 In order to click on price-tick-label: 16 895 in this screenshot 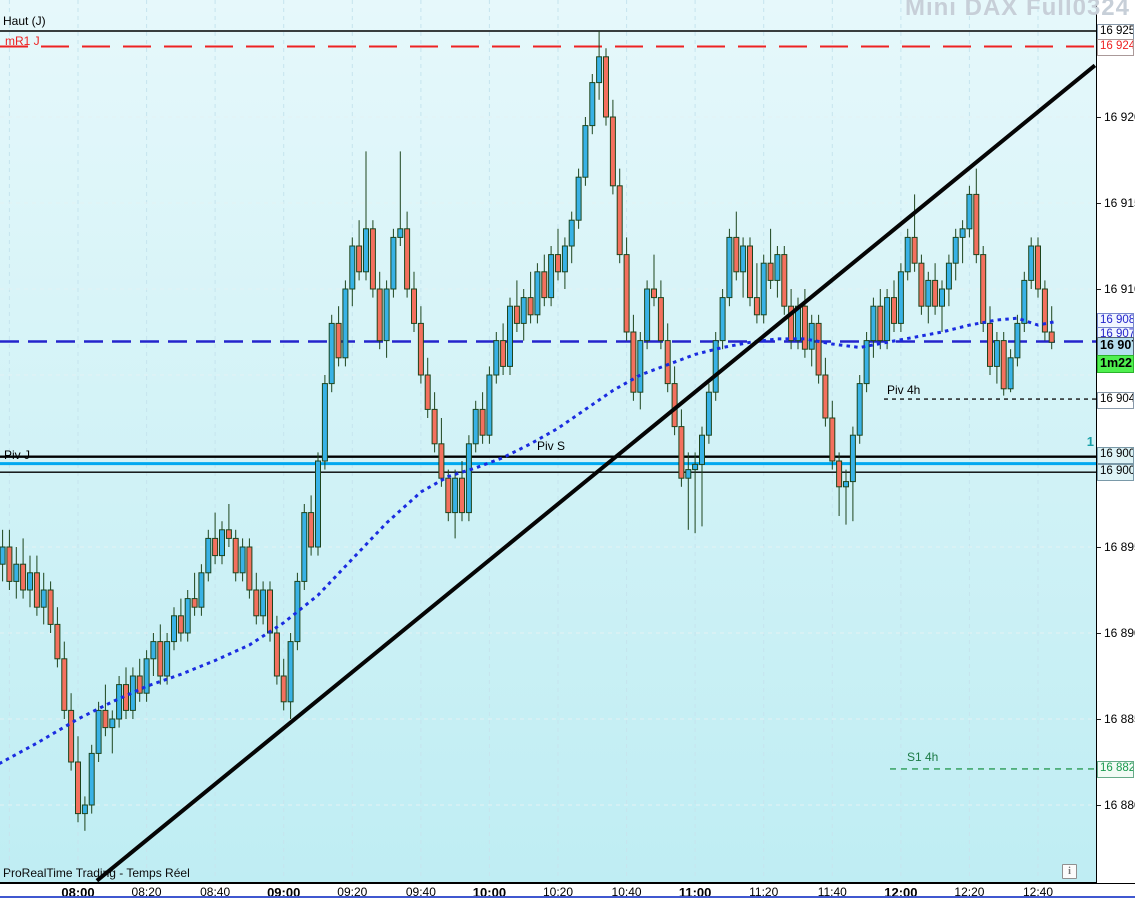, I will do `click(1119, 547)`.